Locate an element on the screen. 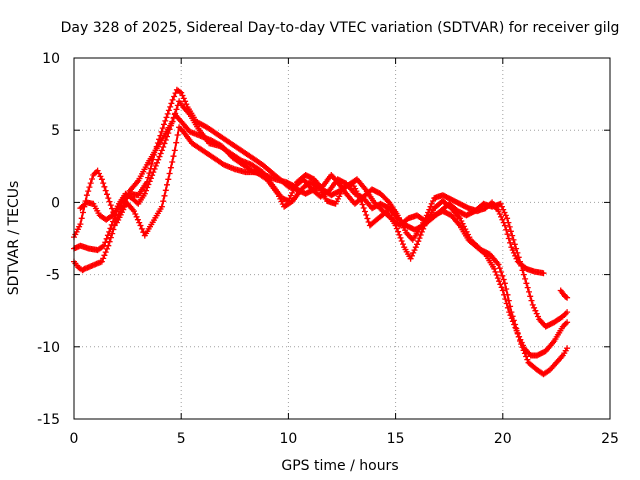 The image size is (640, 480). y-tick-label: -15 is located at coordinates (48, 420).